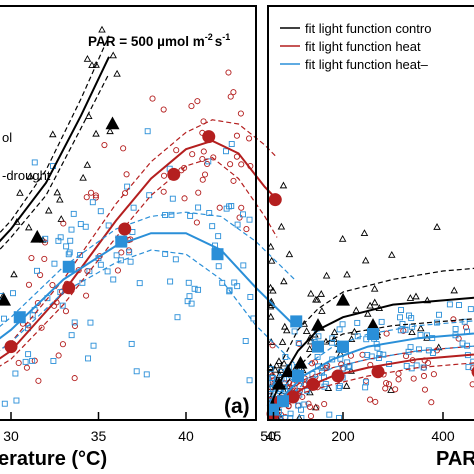 Image resolution: width=474 pixels, height=474 pixels. What do you see at coordinates (371, 364) in the screenshot?
I see `ci-lower-control` at bounding box center [371, 364].